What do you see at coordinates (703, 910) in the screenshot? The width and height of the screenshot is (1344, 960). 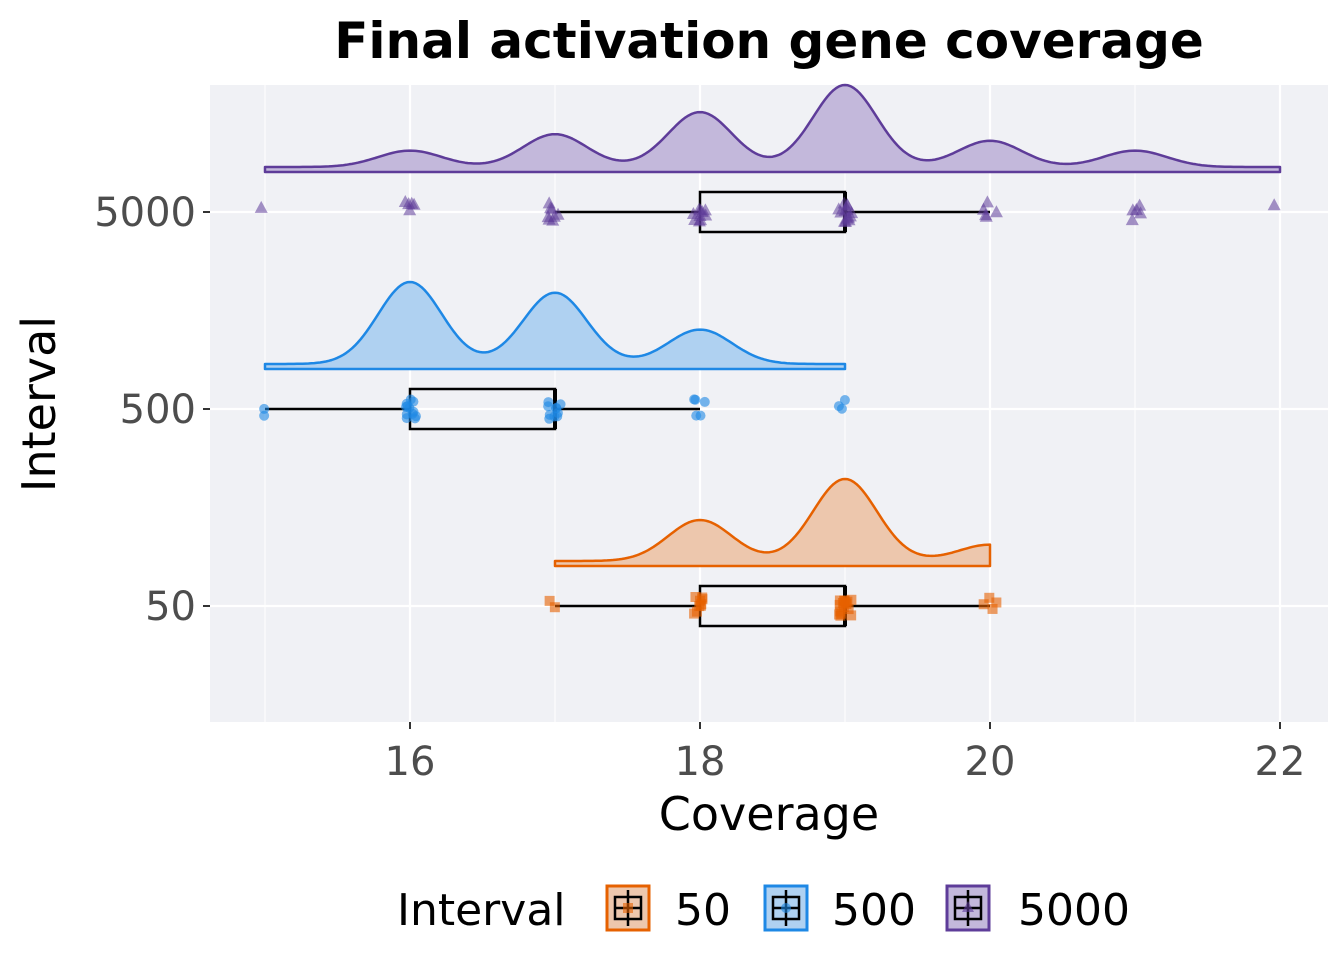 I see `legend-label-50: 50` at bounding box center [703, 910].